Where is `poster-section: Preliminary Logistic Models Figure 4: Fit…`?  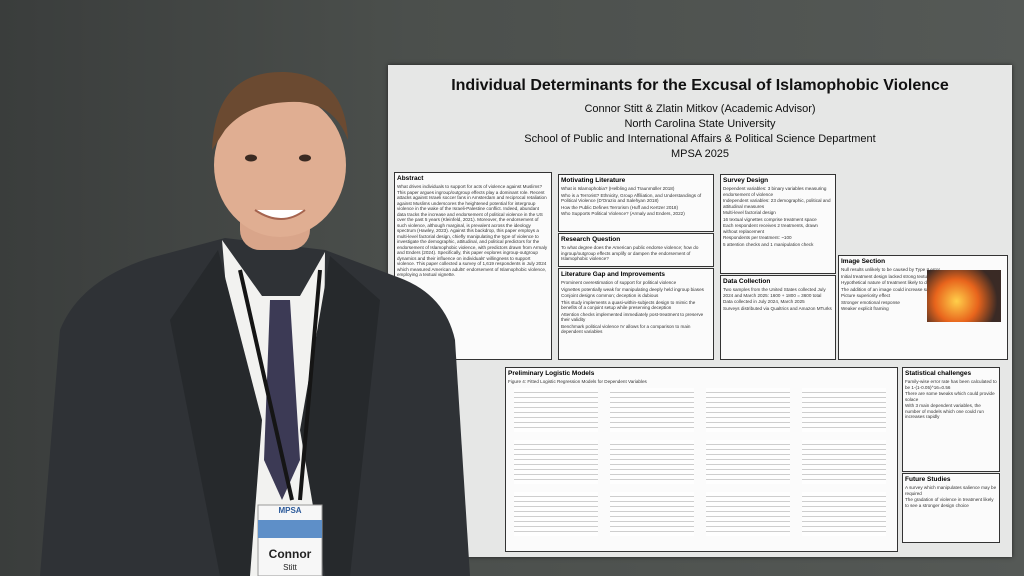 poster-section: Preliminary Logistic Models Figure 4: Fit… is located at coordinates (701, 459).